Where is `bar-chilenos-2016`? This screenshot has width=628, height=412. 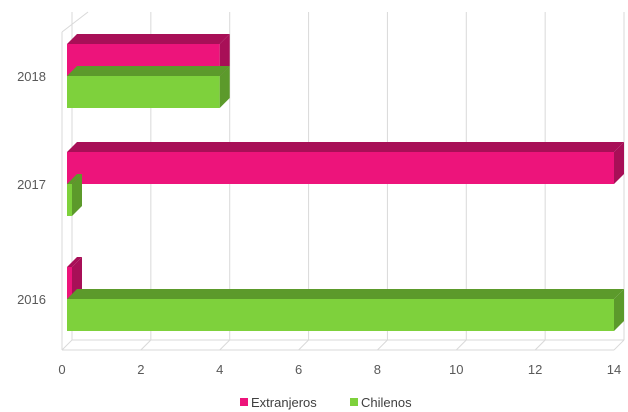 bar-chilenos-2016 is located at coordinates (345, 310).